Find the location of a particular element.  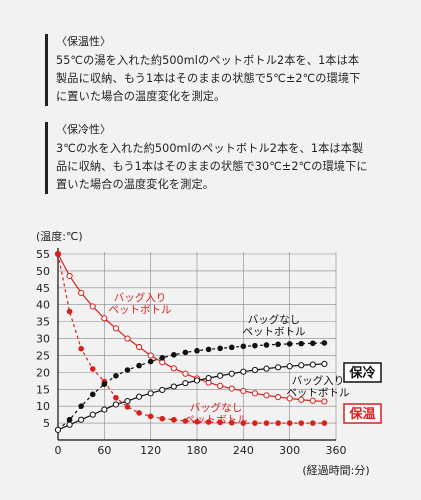

y-tick-label: 20 is located at coordinates (43, 372).